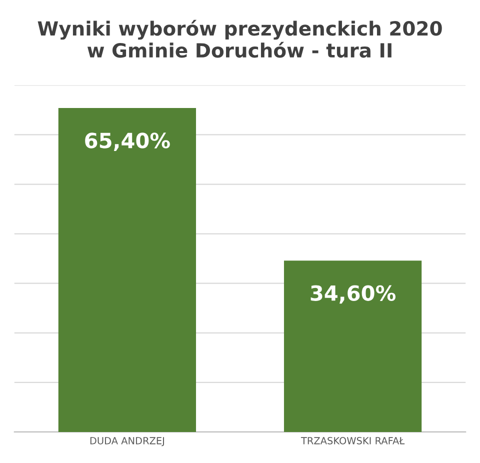  I want to click on data-label: 34,60%, so click(353, 294).